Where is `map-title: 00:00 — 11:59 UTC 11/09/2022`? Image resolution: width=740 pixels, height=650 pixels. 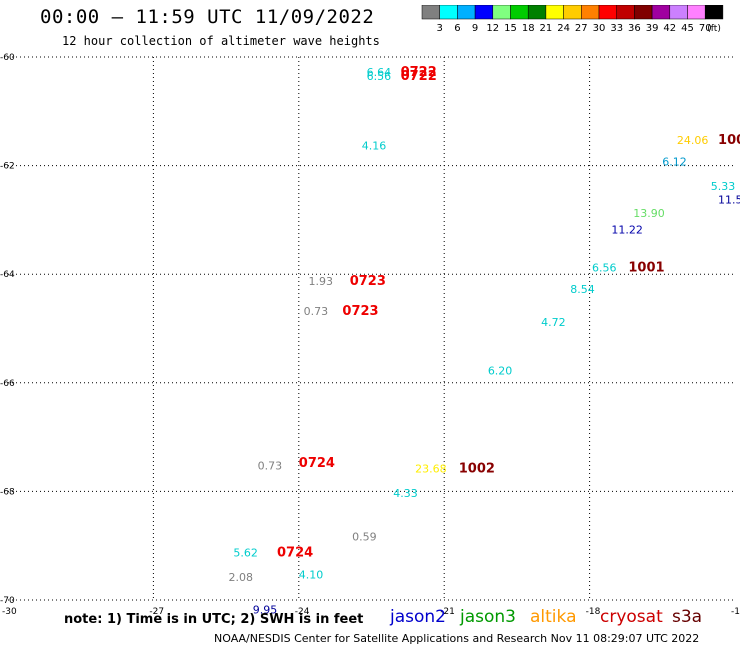 map-title: 00:00 — 11:59 UTC 11/09/2022 is located at coordinates (207, 17).